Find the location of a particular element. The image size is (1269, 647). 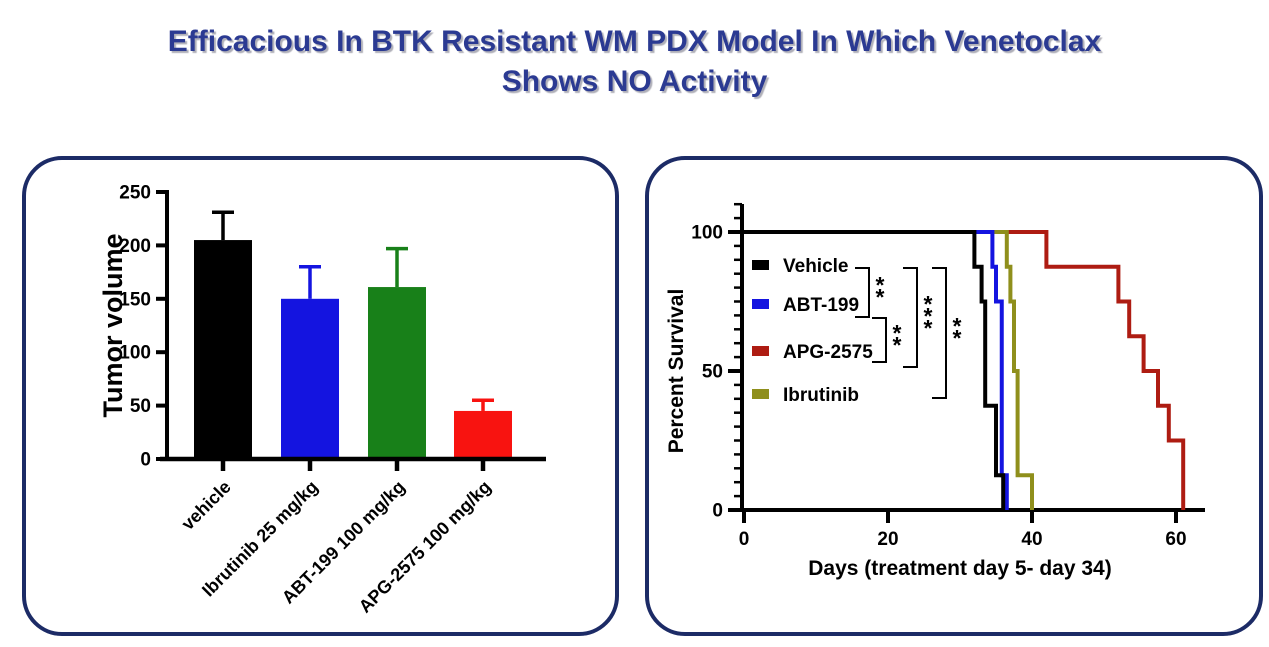

x-tick-label: 20 is located at coordinates (887, 539).